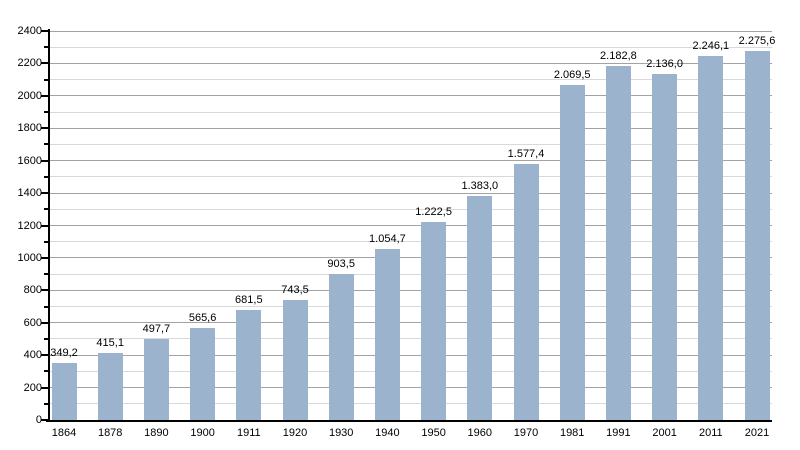 The width and height of the screenshot is (800, 450). I want to click on bar-value-label: 1.222,5, so click(433, 211).